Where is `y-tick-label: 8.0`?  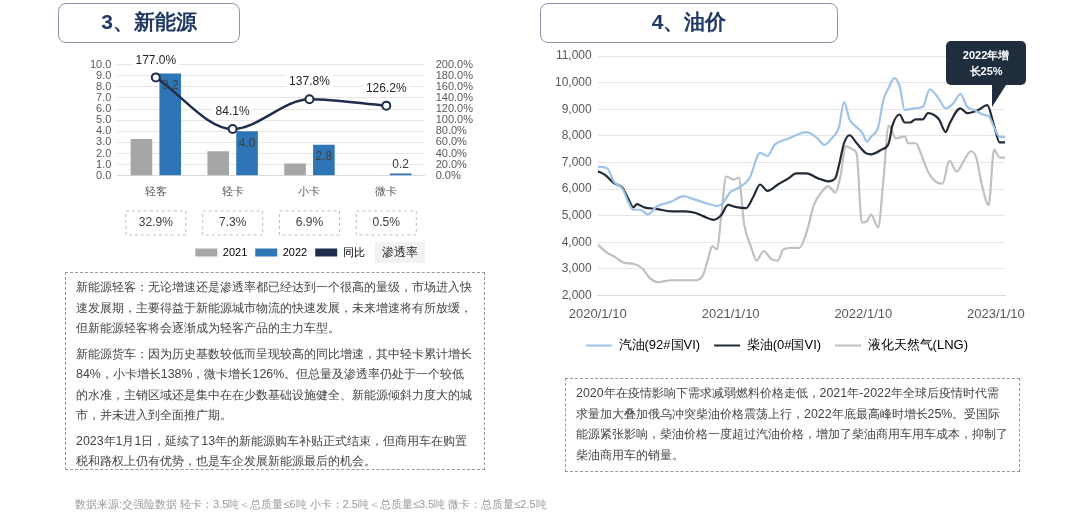
y-tick-label: 8.0 is located at coordinates (104, 85).